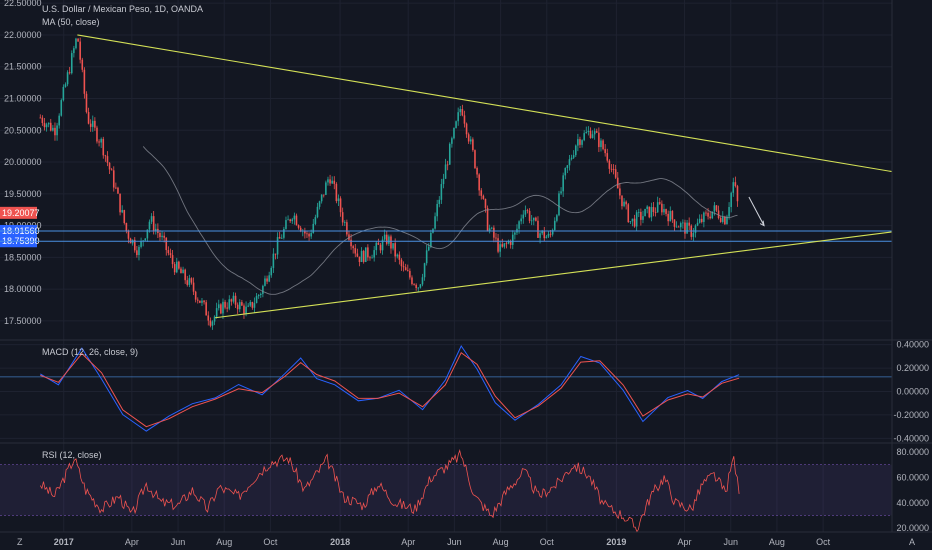  What do you see at coordinates (554, 275) in the screenshot?
I see `trendline` at bounding box center [554, 275].